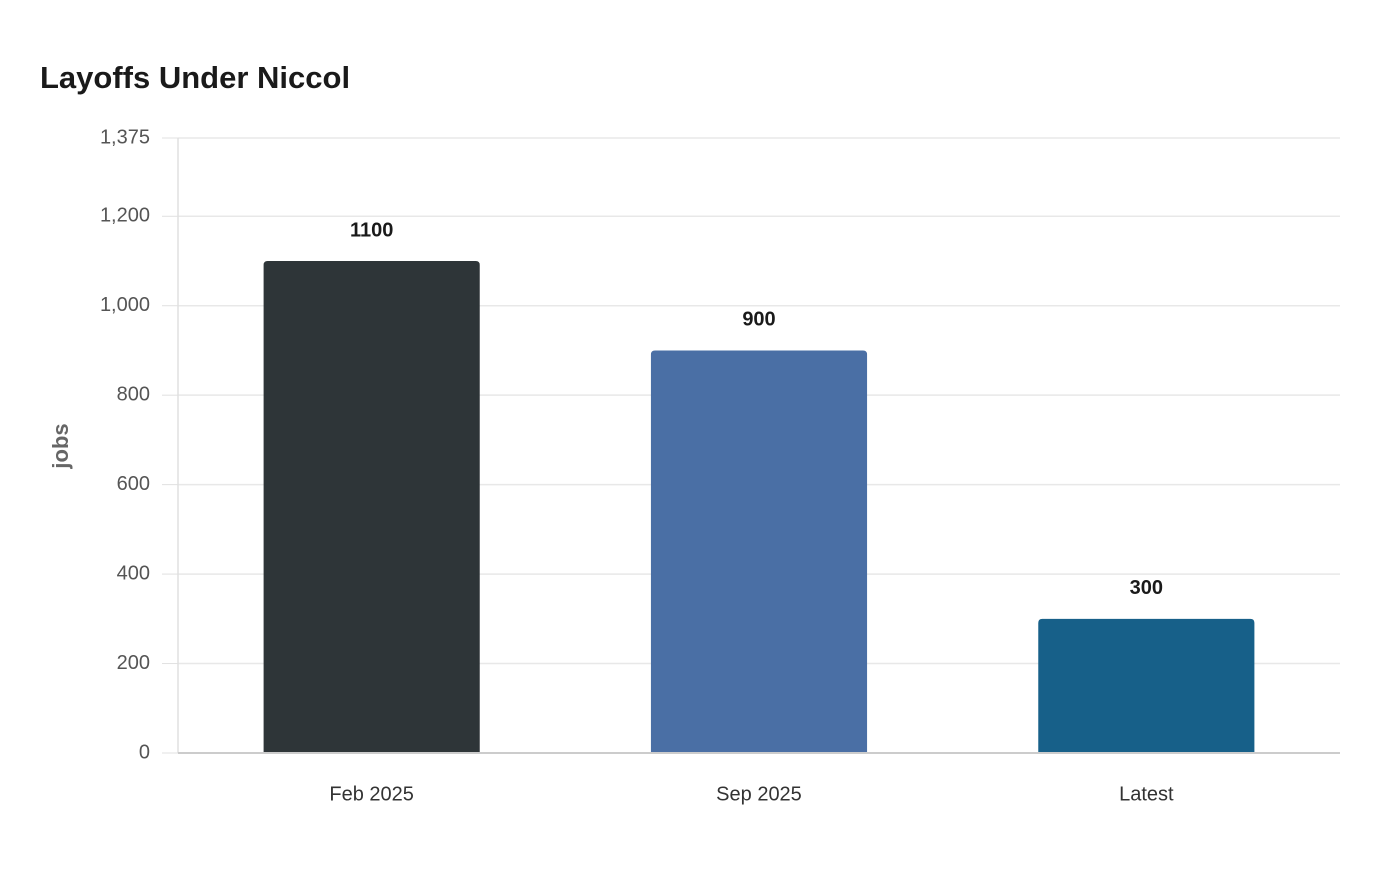  Describe the element at coordinates (60, 446) in the screenshot. I see `y-axis-label: jobs` at that location.